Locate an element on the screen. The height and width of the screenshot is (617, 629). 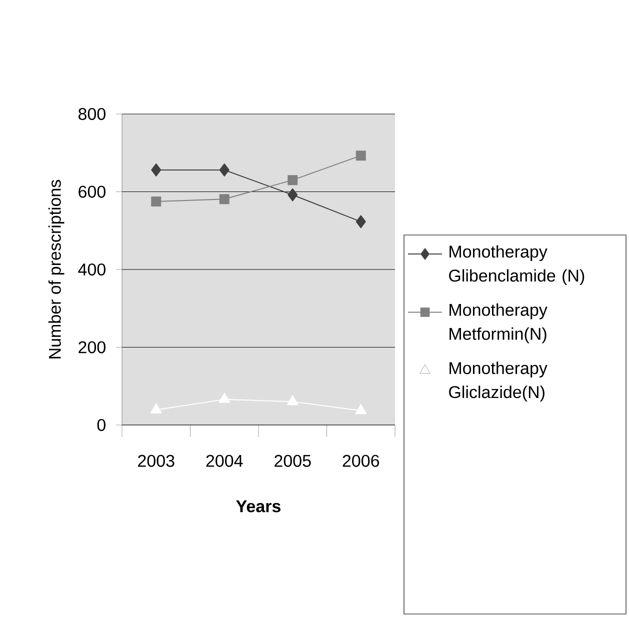
x-tick-label: 2005 is located at coordinates (292, 460).